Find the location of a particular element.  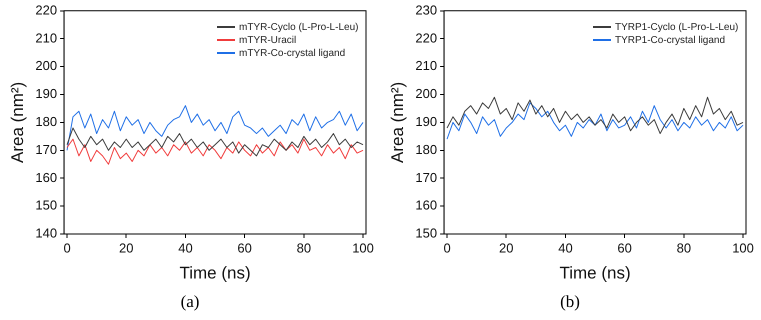

text: (a) is located at coordinates (190, 302).